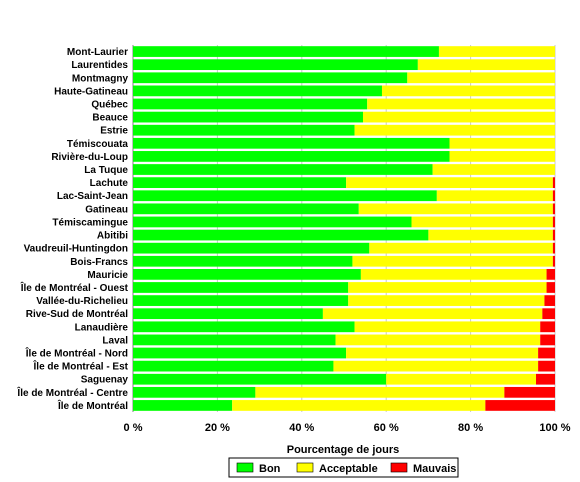 The width and height of the screenshot is (580, 482). Describe the element at coordinates (82, 301) in the screenshot. I see `category-label: Vallée-du-Richelieu` at that location.